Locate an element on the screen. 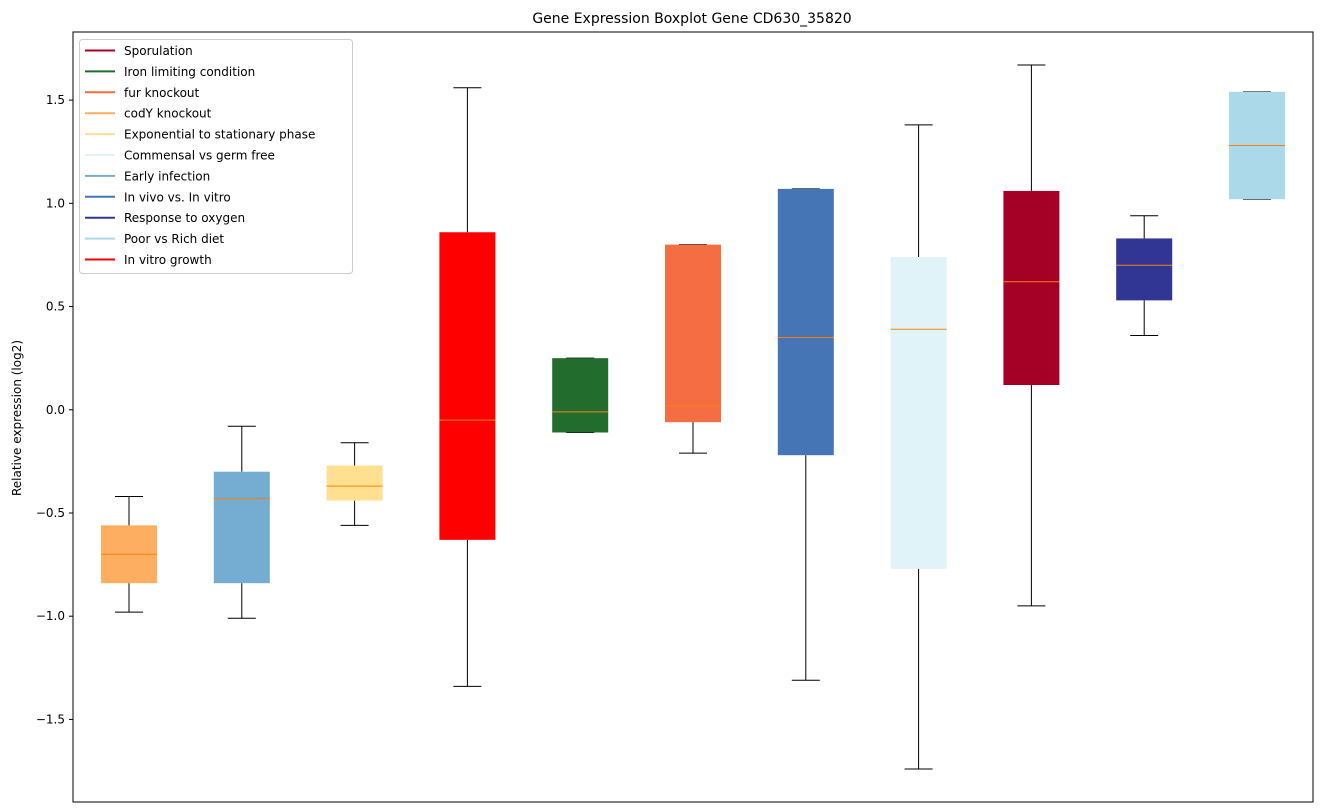 The height and width of the screenshot is (812, 1322). legend-label: codY knockout is located at coordinates (168, 114).